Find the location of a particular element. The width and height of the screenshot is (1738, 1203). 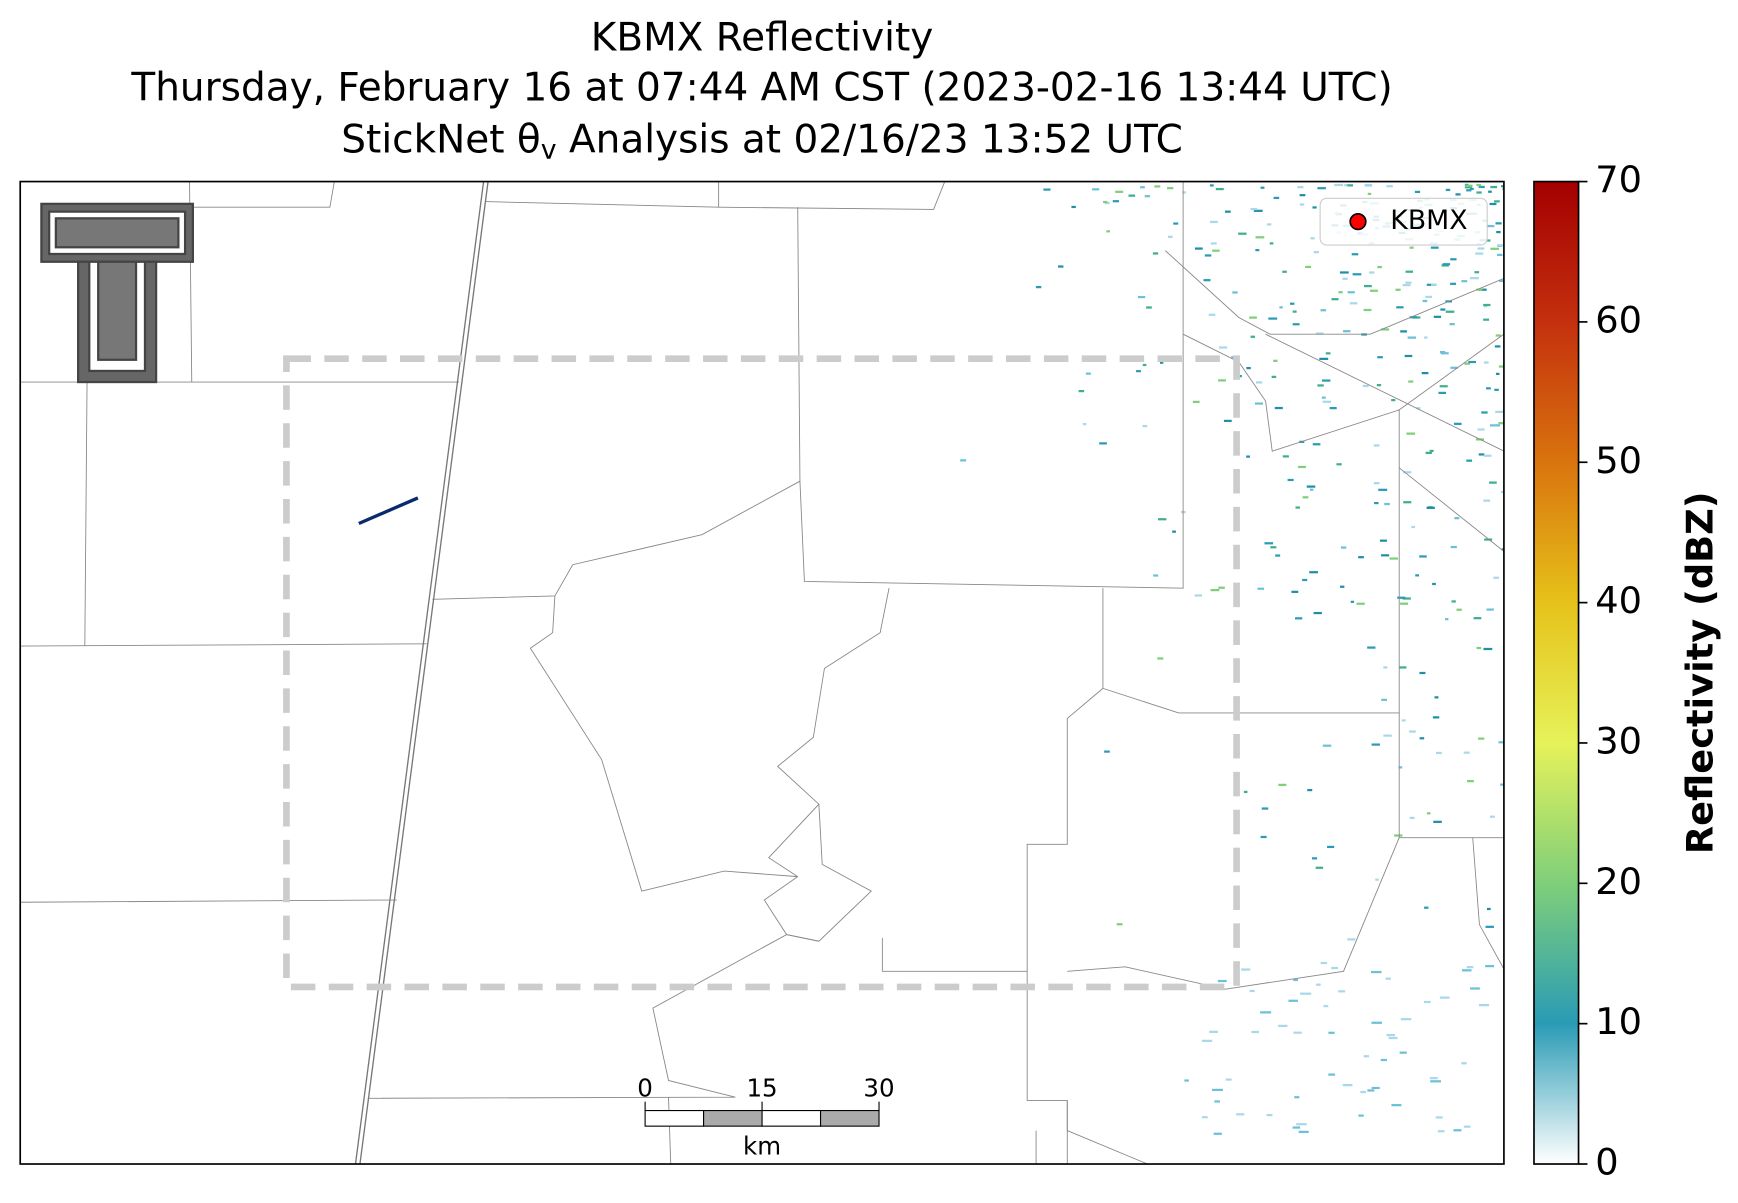

colorbar-ticks: 0 10 20 30 40 50 60 70 is located at coordinates (1610, 671).